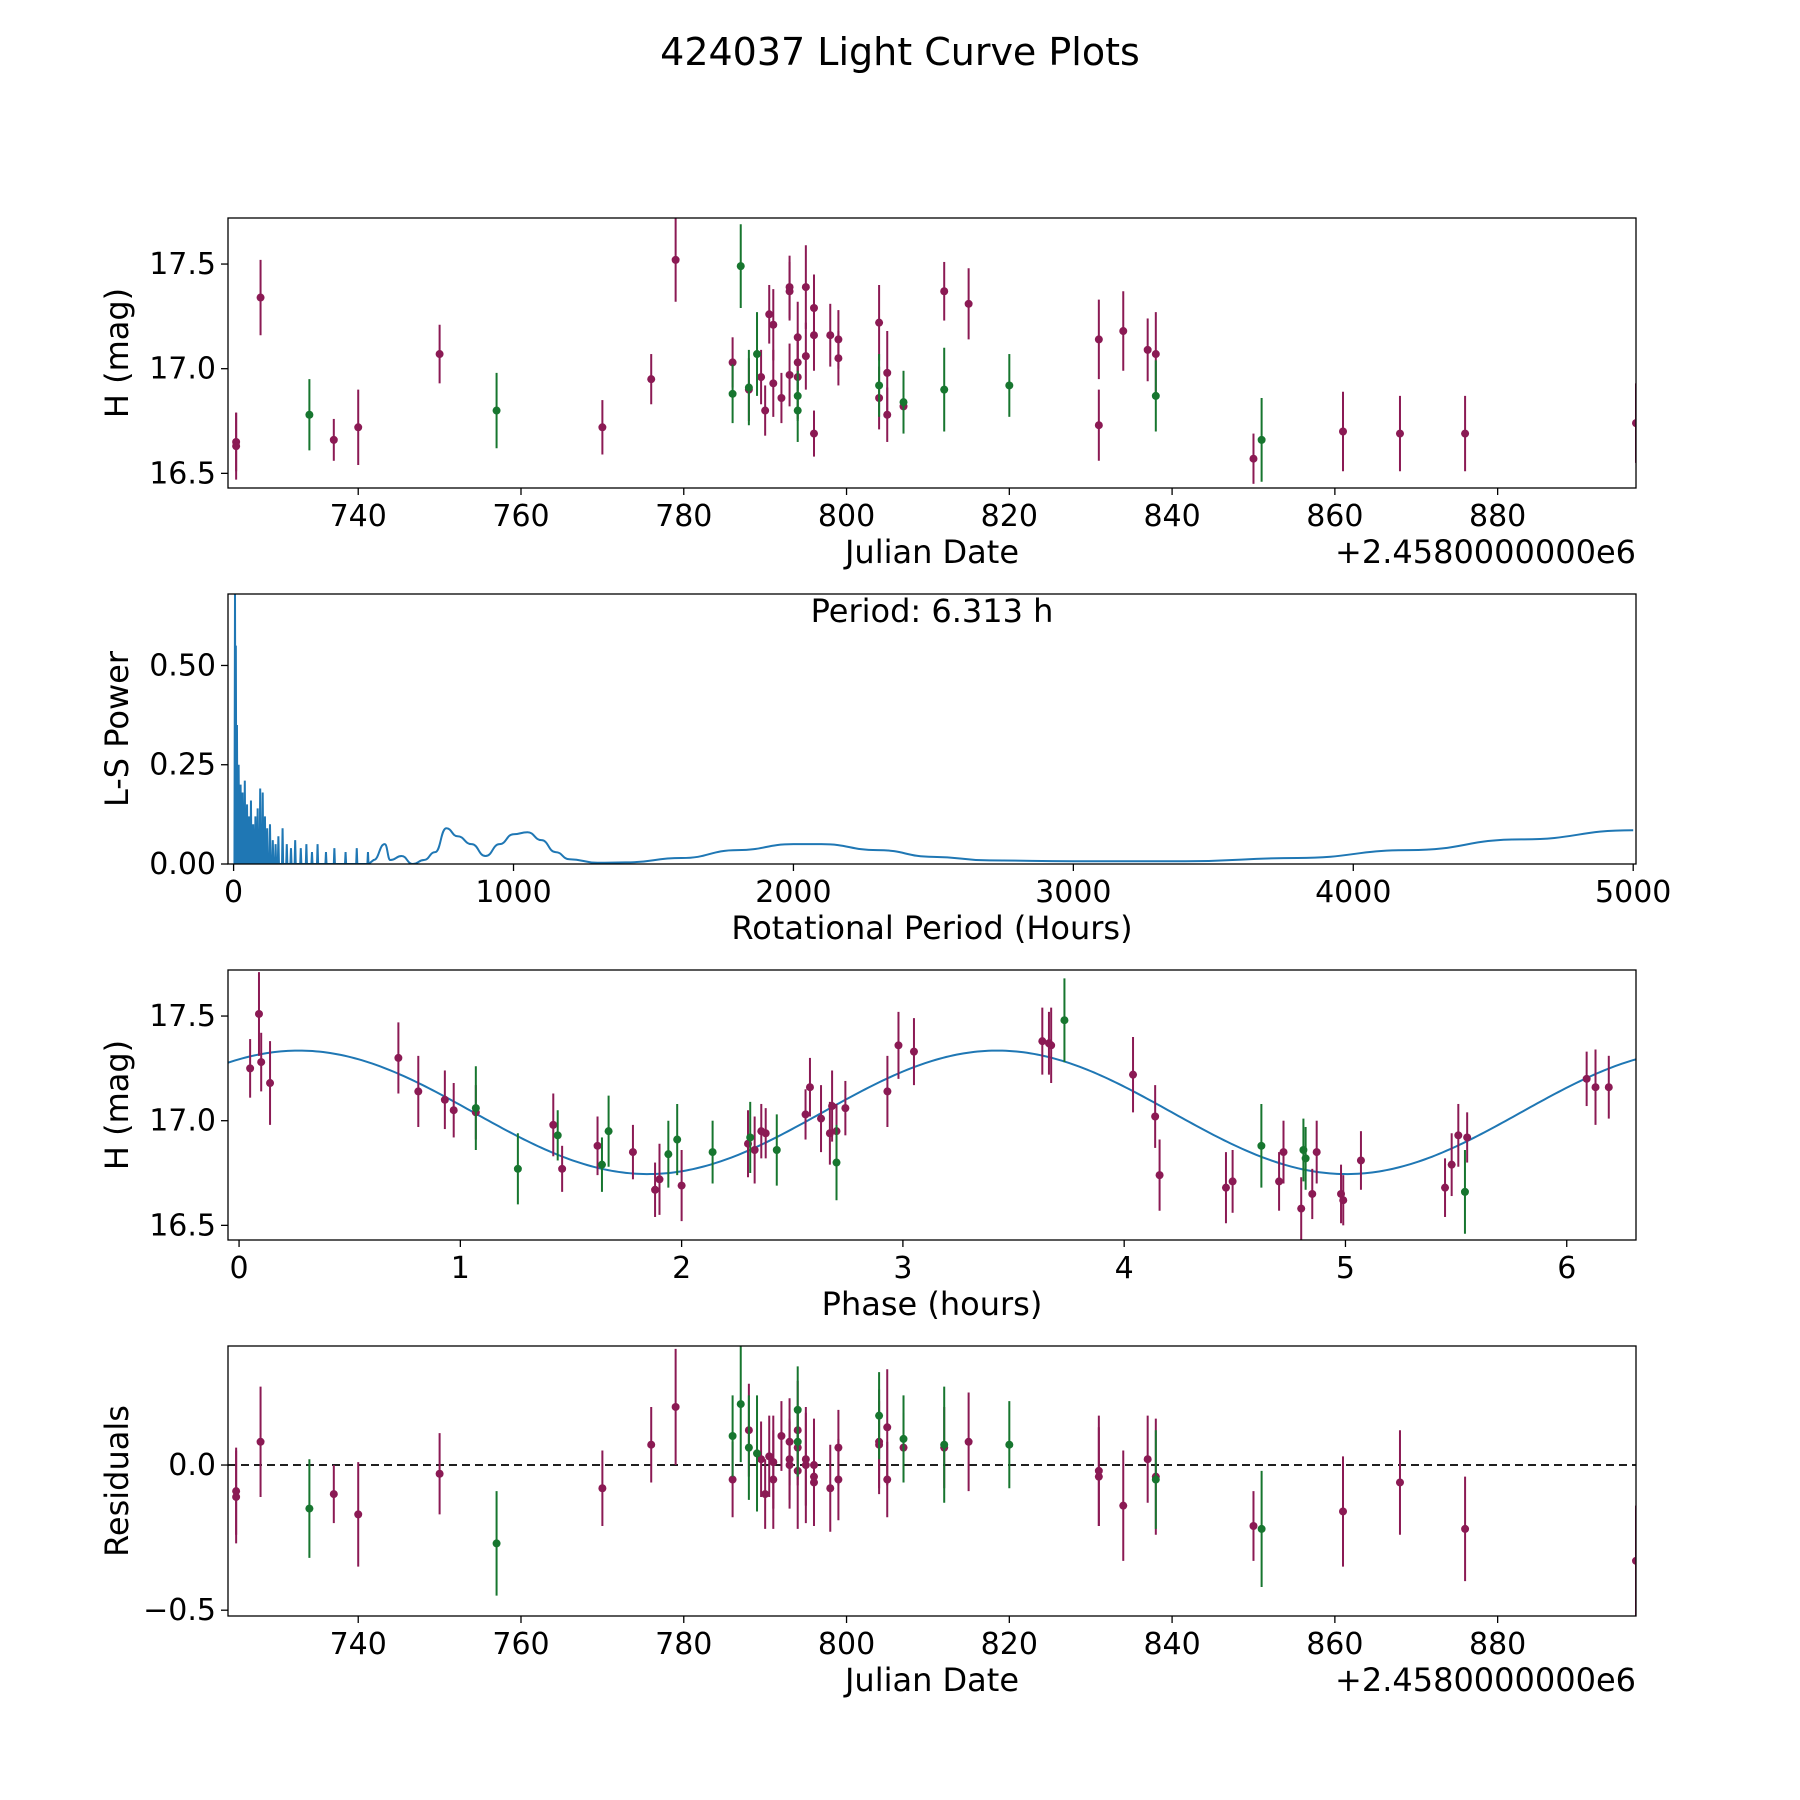 This screenshot has width=1800, height=1800. I want to click on x-tick-label: 1000, so click(513, 892).